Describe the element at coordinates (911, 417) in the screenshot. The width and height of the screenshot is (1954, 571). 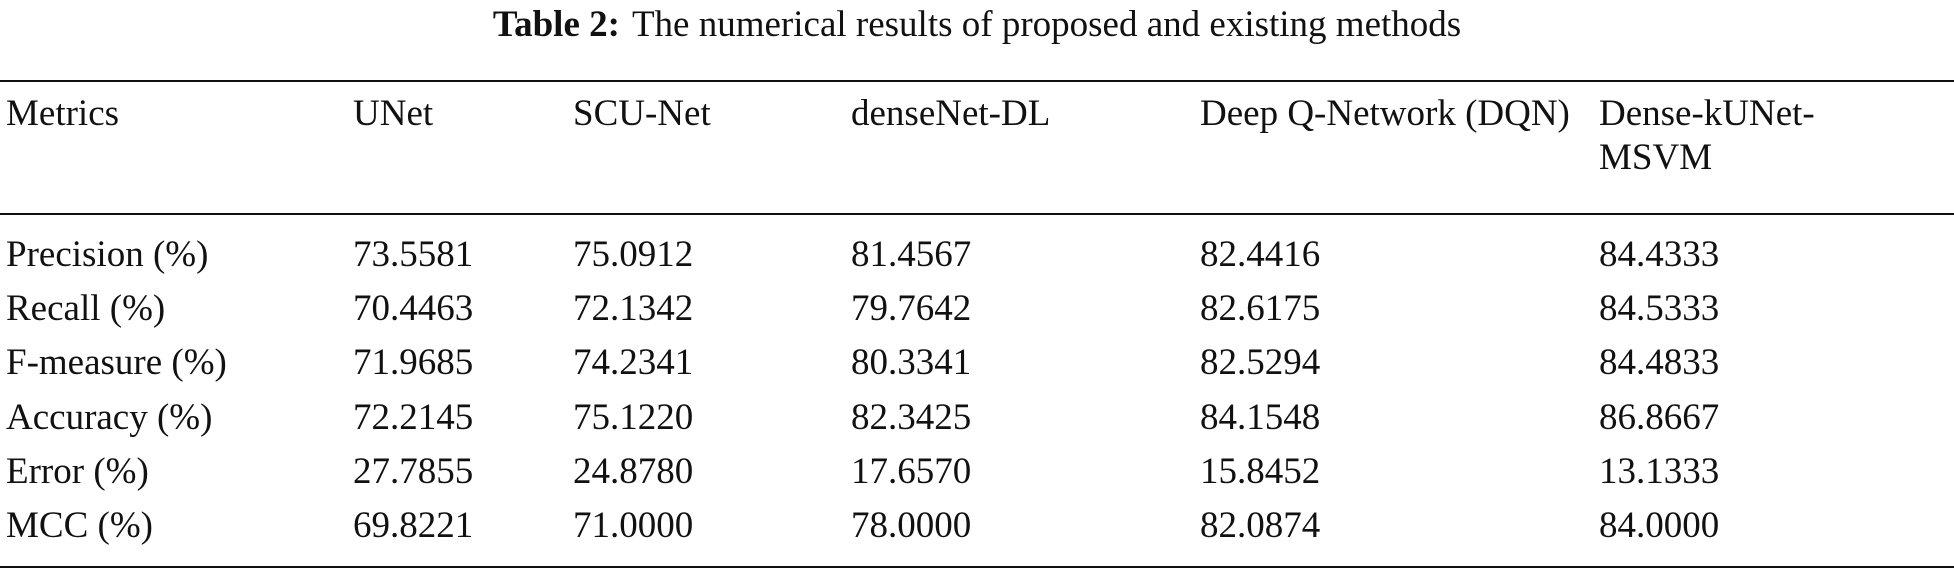
I see `value-cell: 82.3425` at that location.